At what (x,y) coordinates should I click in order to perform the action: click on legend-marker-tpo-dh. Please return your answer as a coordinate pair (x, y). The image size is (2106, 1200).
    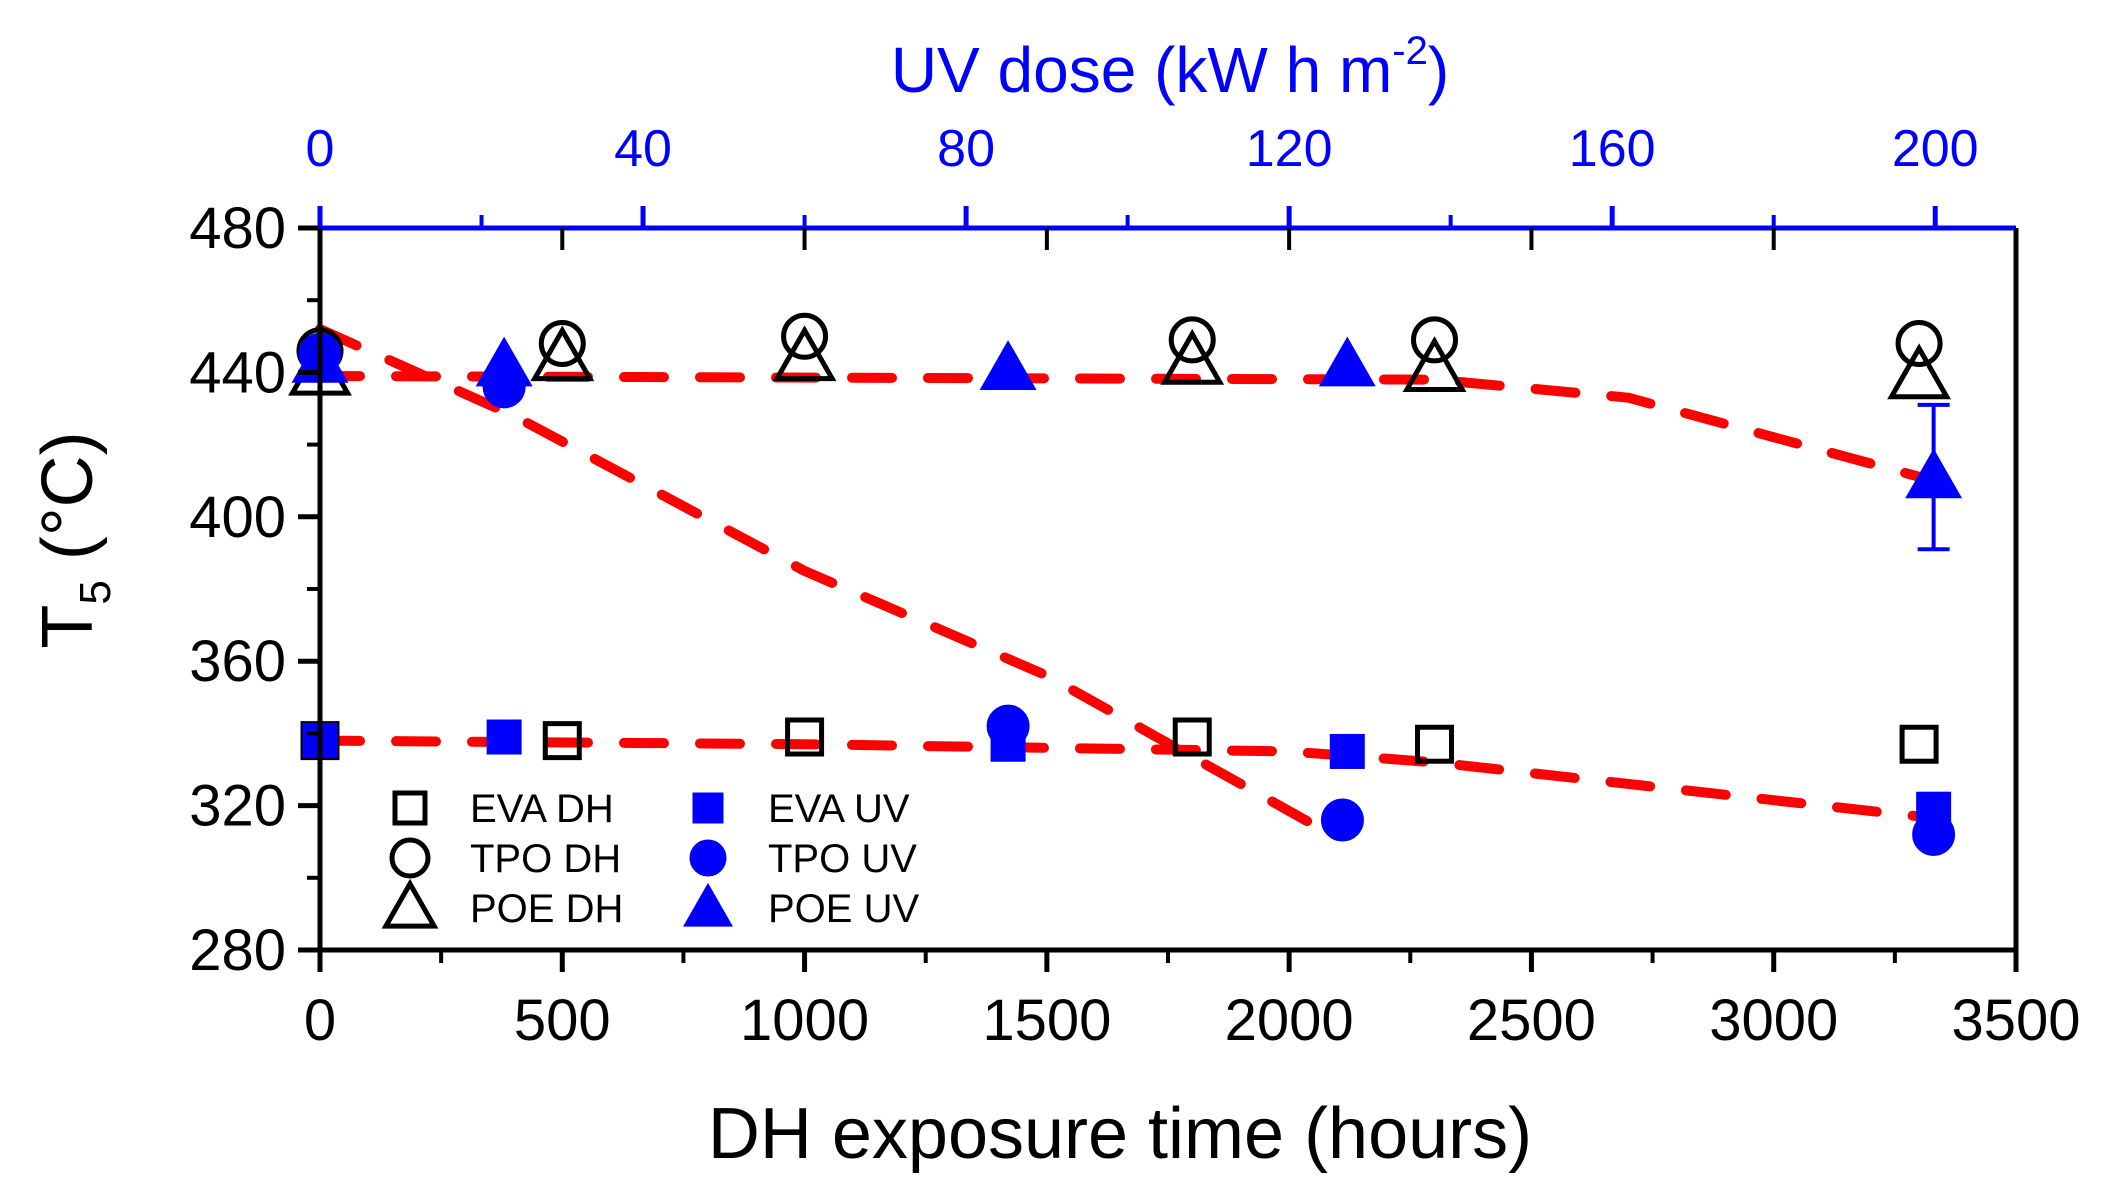
    Looking at the image, I should click on (410, 858).